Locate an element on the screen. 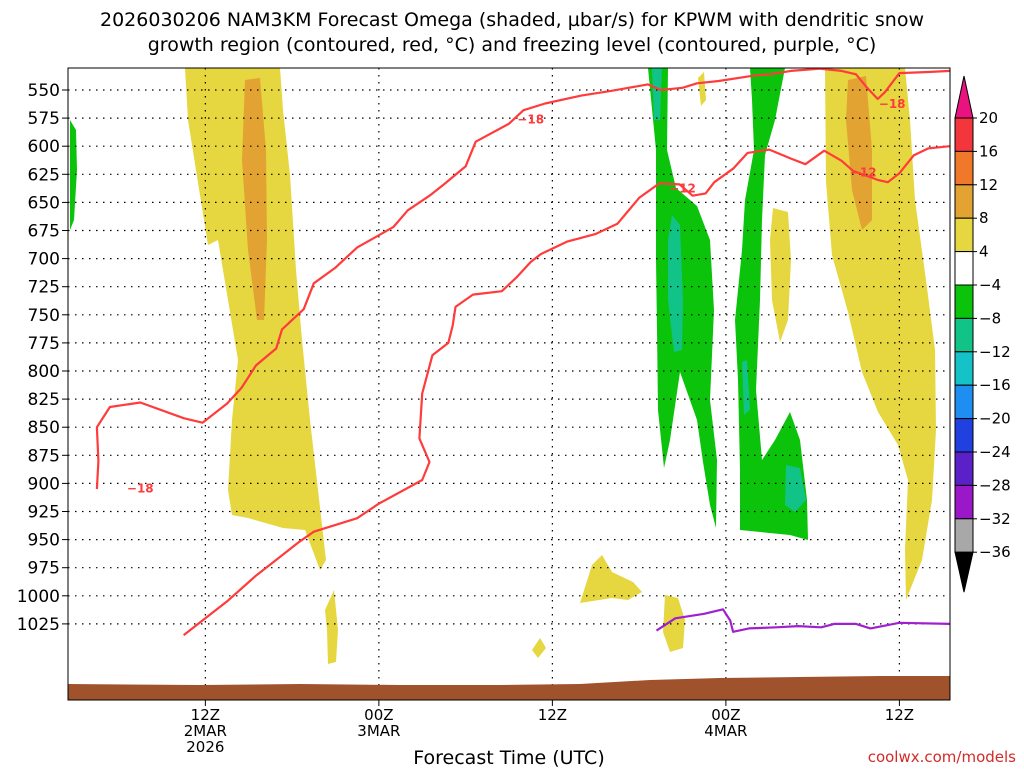  y-tick-label: 575 is located at coordinates (44, 119).